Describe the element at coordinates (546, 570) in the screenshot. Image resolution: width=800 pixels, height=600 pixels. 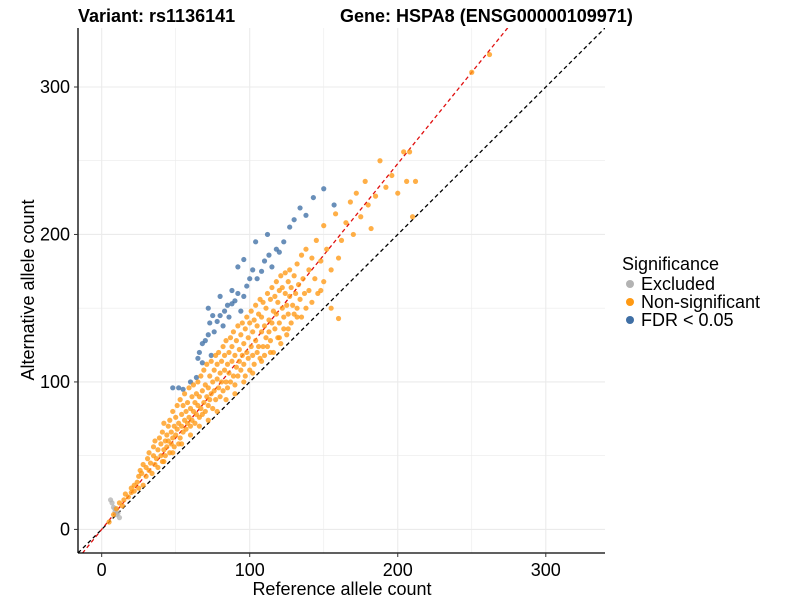
I see `x-tick-label: 300` at that location.